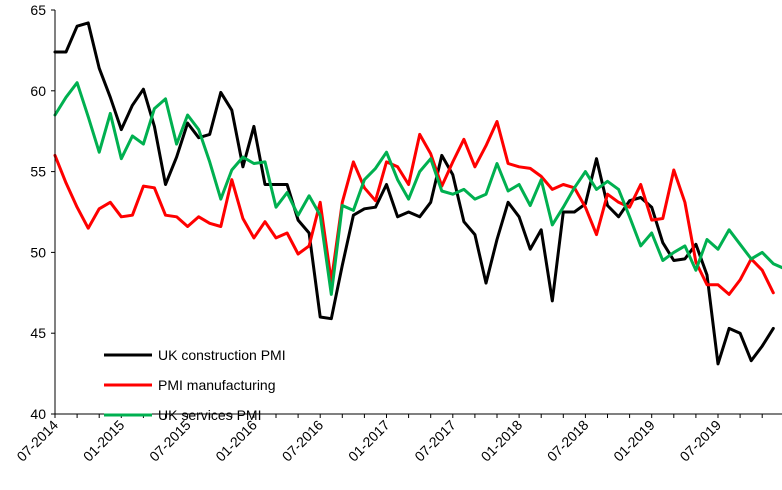  I want to click on legend-entry-1: PMI manufacturing, so click(190, 385).